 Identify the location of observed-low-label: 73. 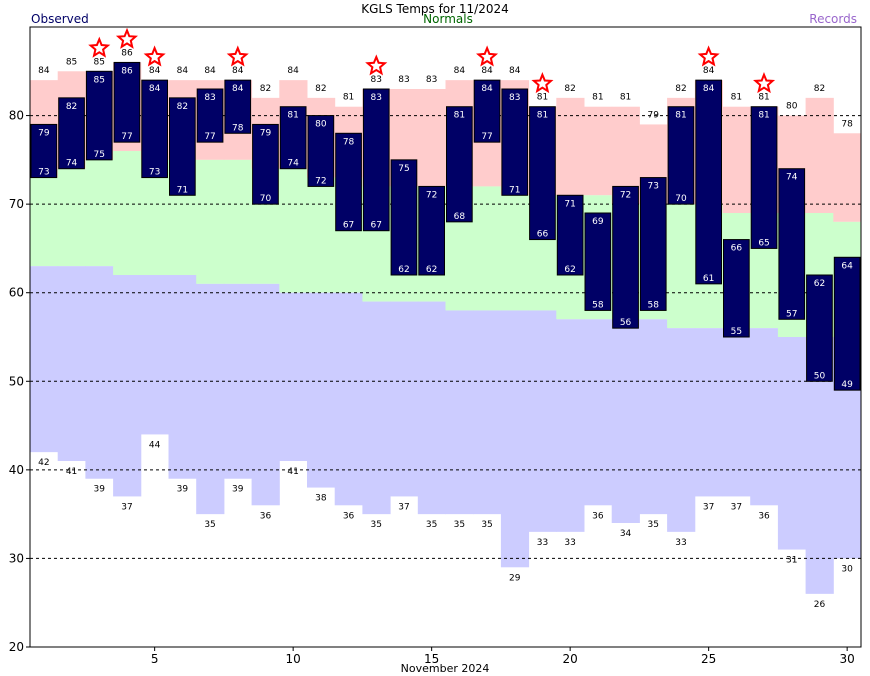
(154, 173).